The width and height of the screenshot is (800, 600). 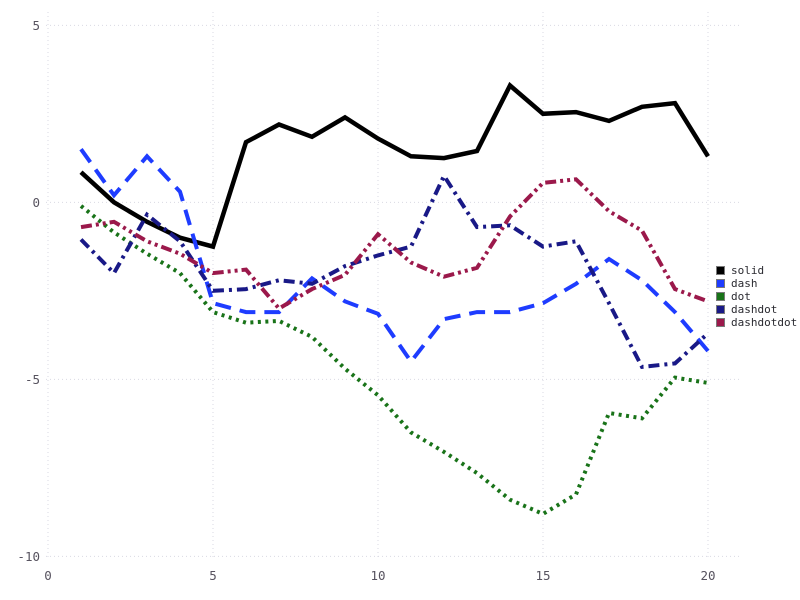 What do you see at coordinates (720, 309) in the screenshot?
I see `legend-swatch-dashdot` at bounding box center [720, 309].